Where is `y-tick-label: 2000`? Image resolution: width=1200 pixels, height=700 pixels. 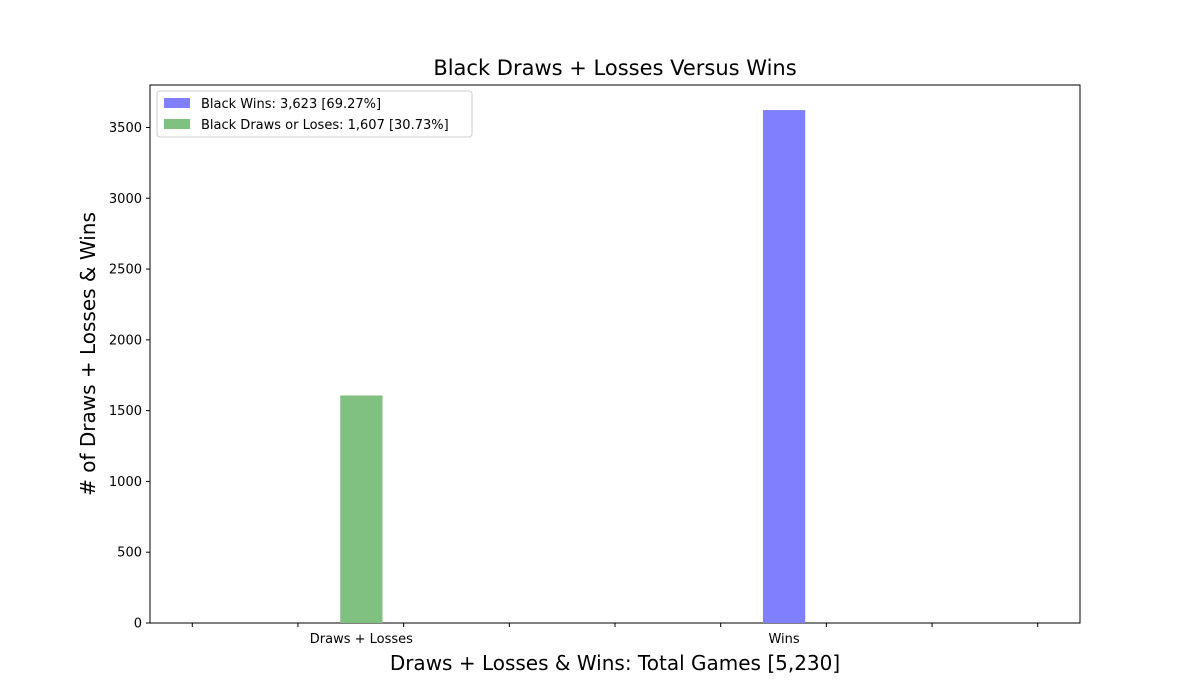
y-tick-label: 2000 is located at coordinates (125, 340).